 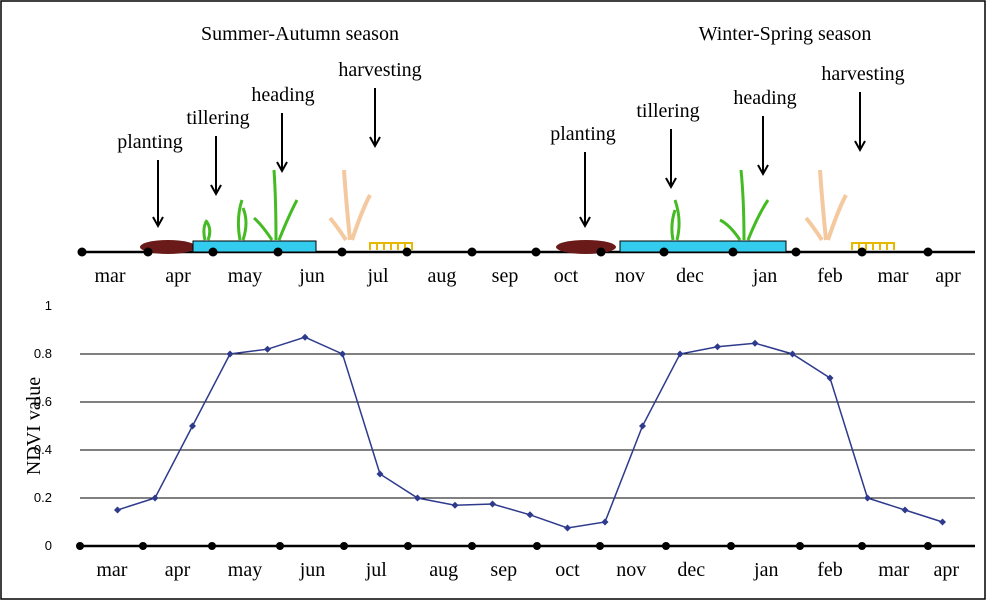 What do you see at coordinates (631, 570) in the screenshot?
I see `x-tick-label: nov` at bounding box center [631, 570].